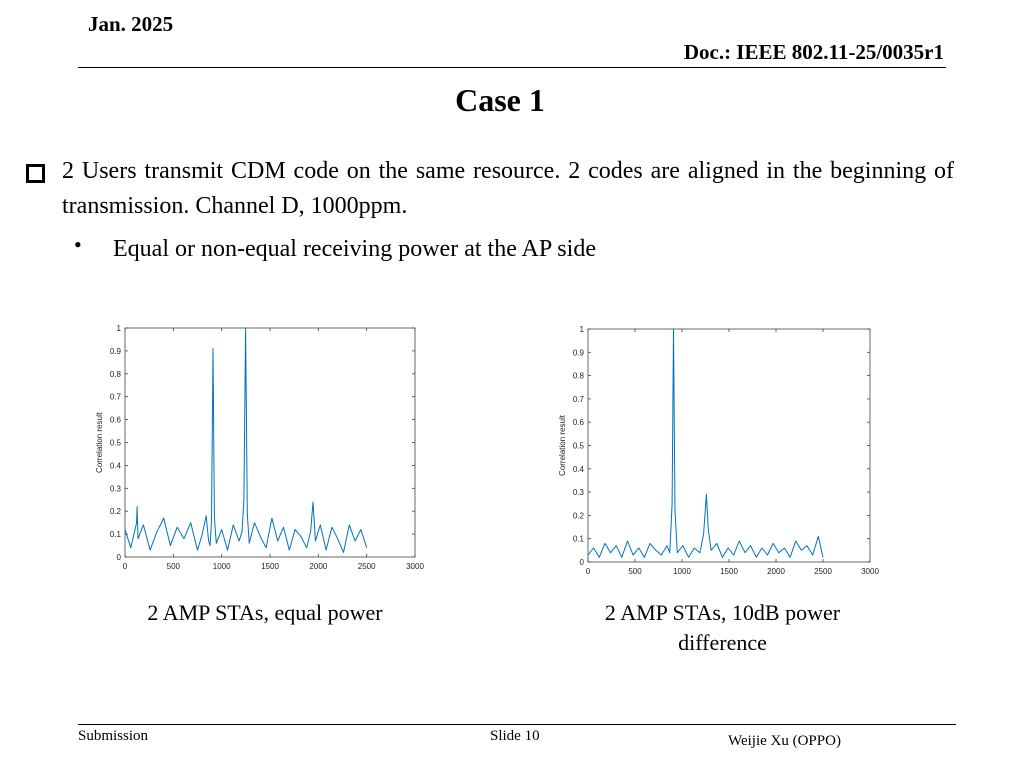 This screenshot has width=1024, height=768. What do you see at coordinates (784, 741) in the screenshot?
I see `footer-author: Weijie Xu (OPPO)` at bounding box center [784, 741].